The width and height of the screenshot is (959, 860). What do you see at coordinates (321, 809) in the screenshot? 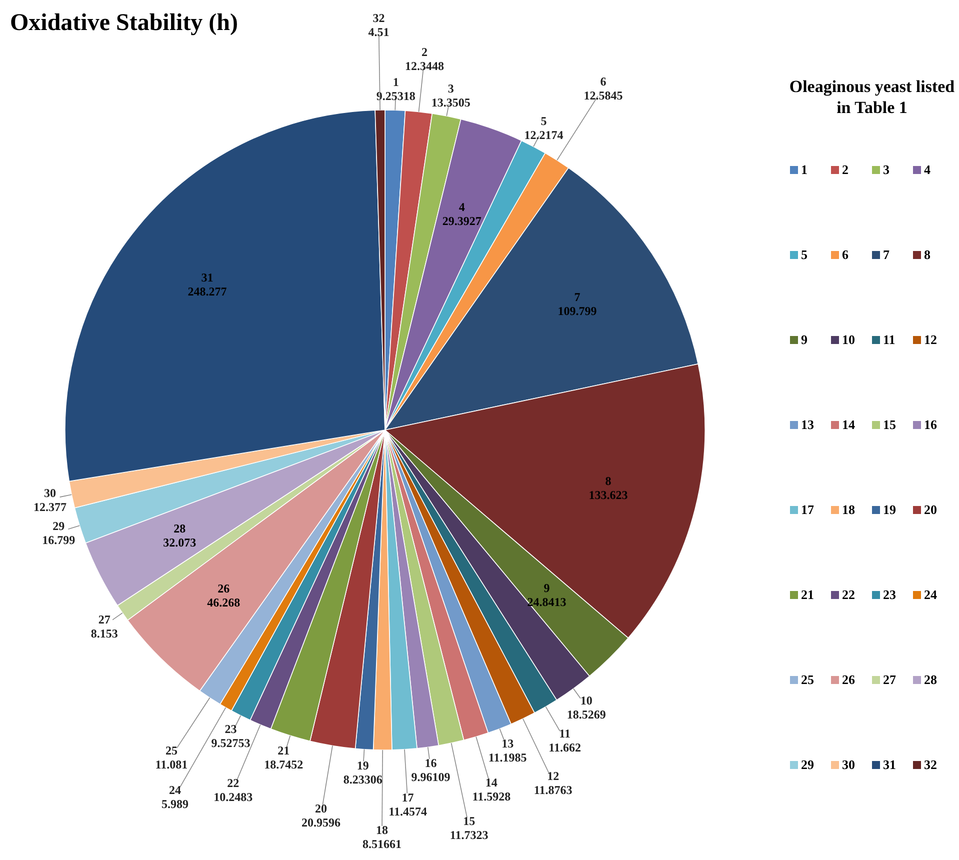
I see `slice-label: 20` at bounding box center [321, 809].